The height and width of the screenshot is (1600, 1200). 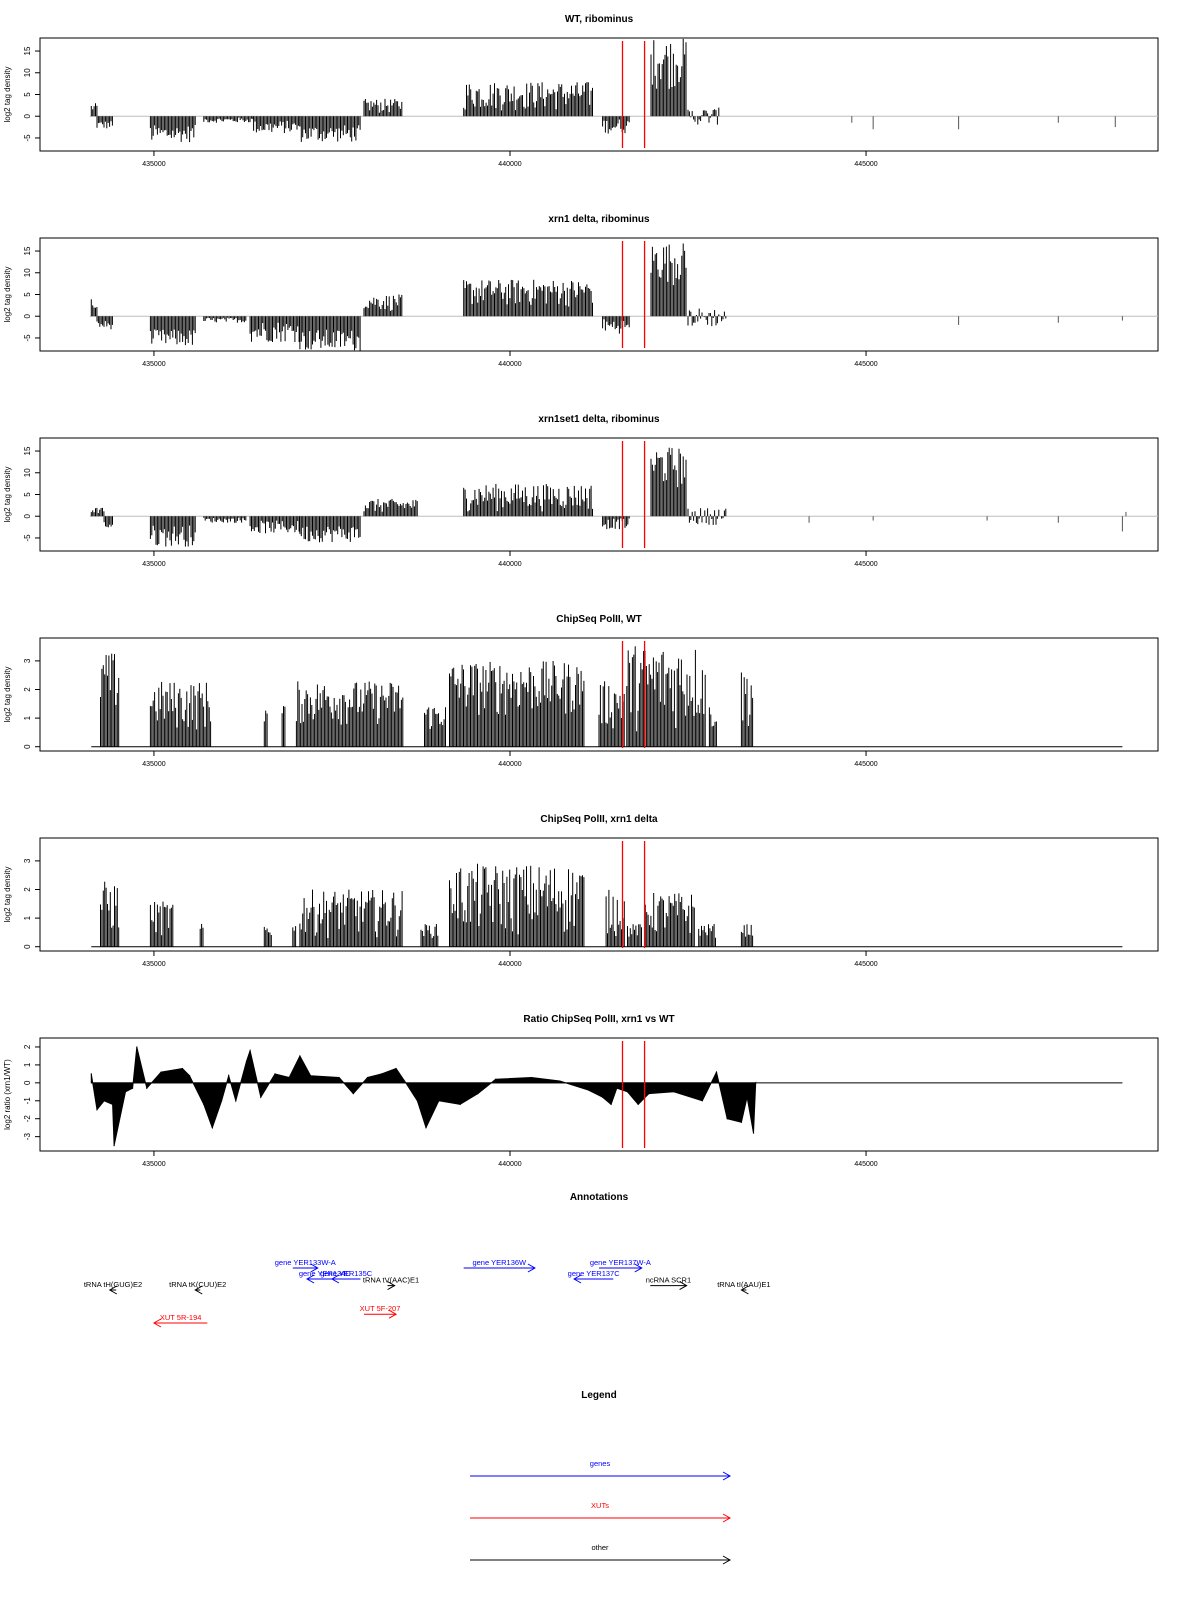 What do you see at coordinates (27, 1119) in the screenshot?
I see `y-tick-label: -2` at bounding box center [27, 1119].